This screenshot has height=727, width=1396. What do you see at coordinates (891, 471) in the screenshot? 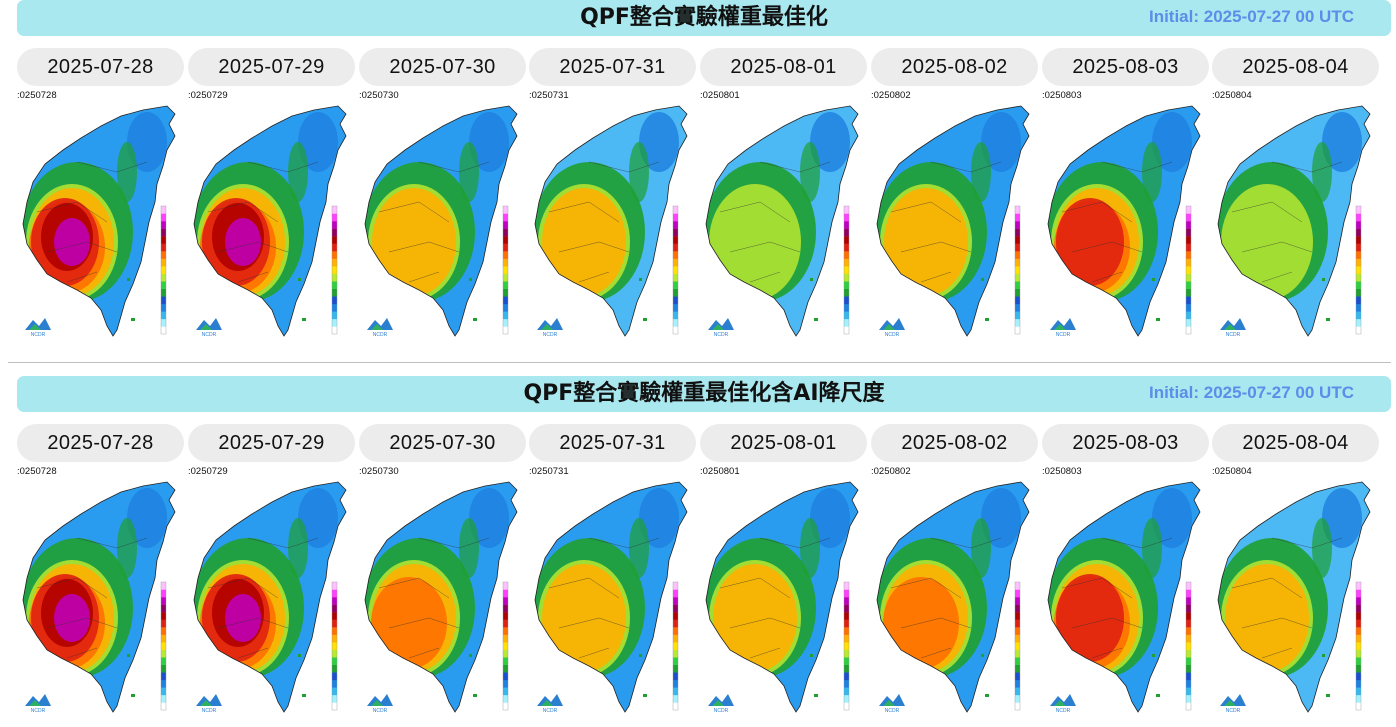
I see `map-date-stamp: :0250802` at bounding box center [891, 471].